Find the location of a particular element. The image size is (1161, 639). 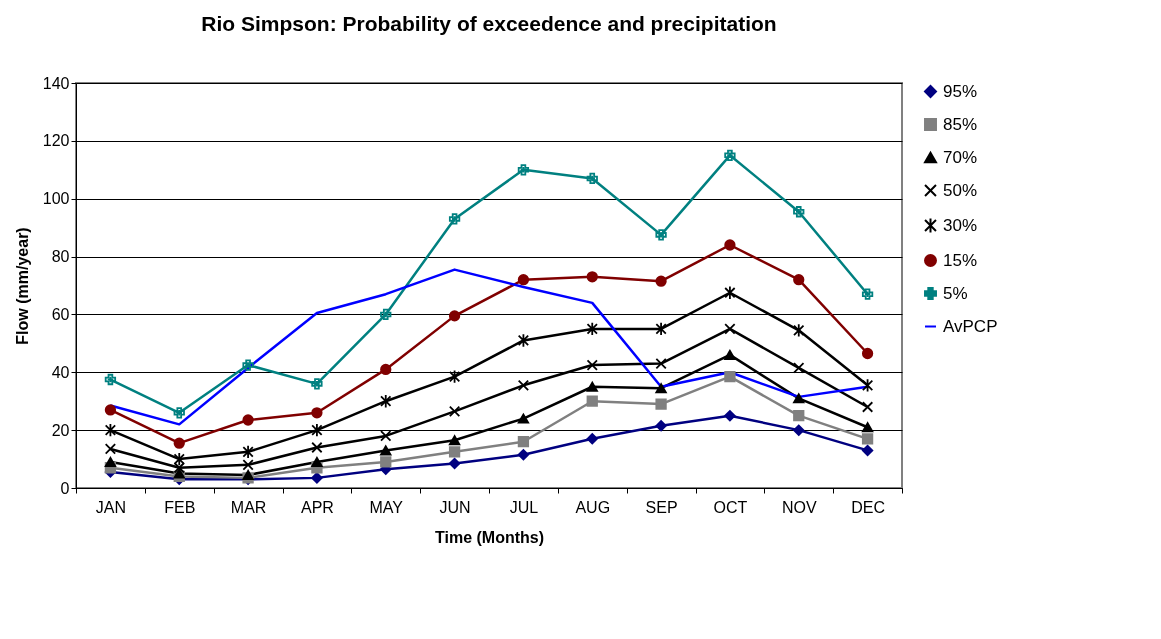

legend-label: 5% is located at coordinates (955, 293).